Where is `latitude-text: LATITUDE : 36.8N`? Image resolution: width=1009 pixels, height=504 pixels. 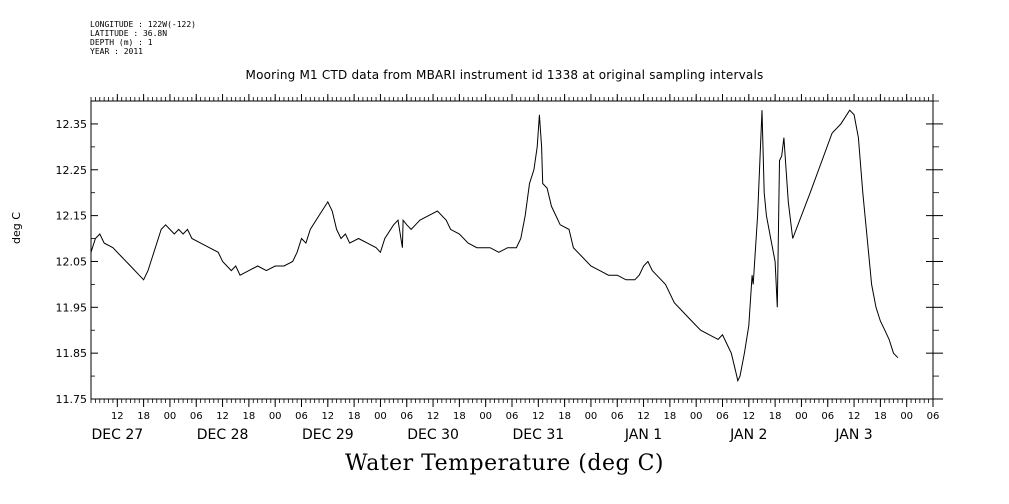 latitude-text: LATITUDE : 36.8N is located at coordinates (129, 33).